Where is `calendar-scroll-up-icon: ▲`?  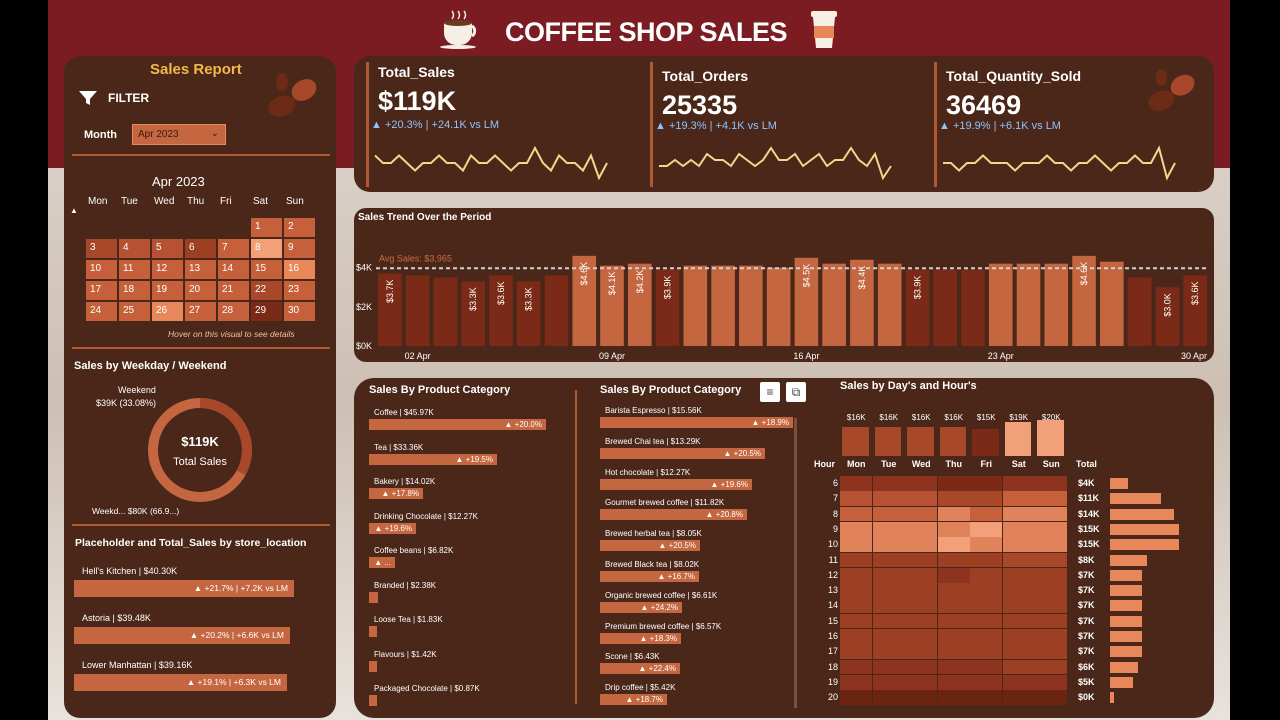 calendar-scroll-up-icon: ▲ is located at coordinates (74, 210).